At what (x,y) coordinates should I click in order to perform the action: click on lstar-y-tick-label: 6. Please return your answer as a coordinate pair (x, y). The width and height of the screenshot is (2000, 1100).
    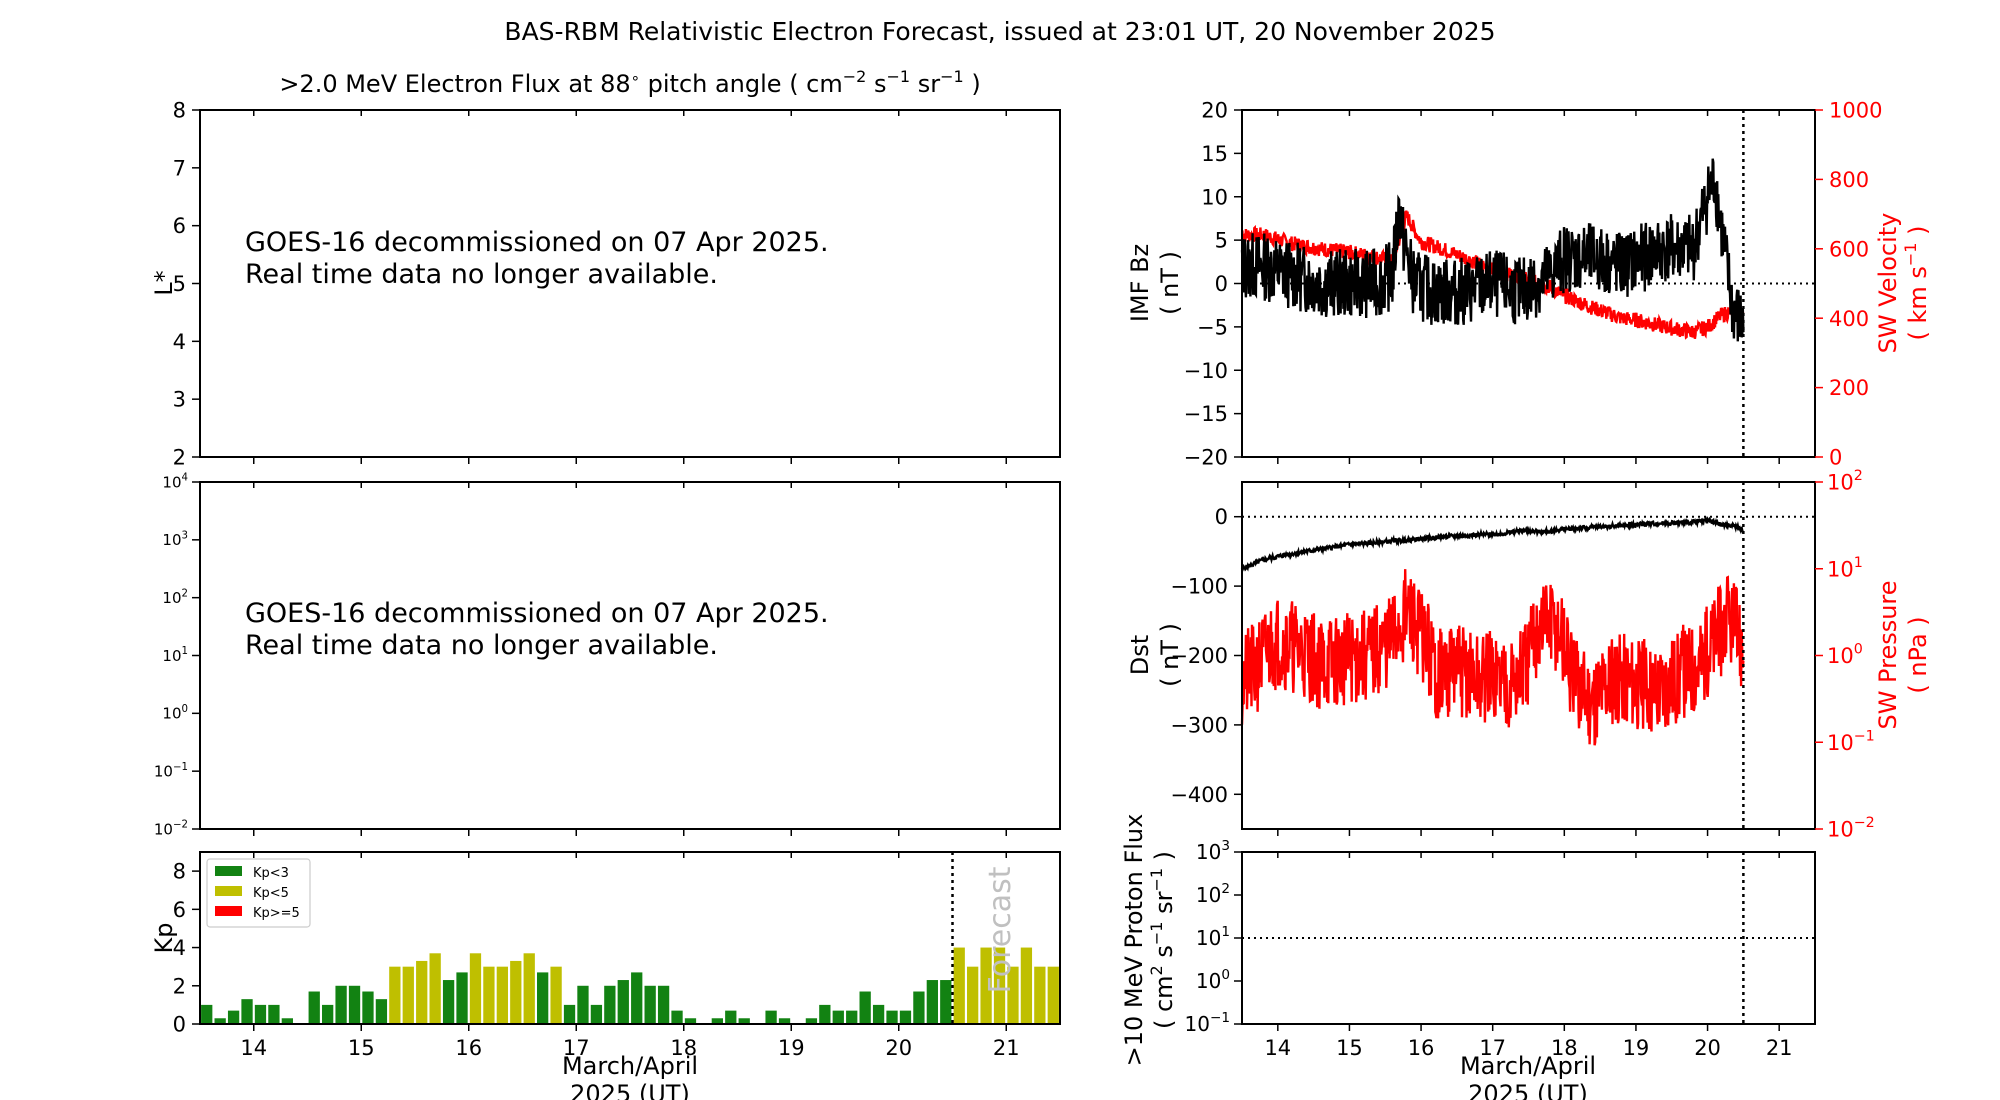
    Looking at the image, I should click on (179, 226).